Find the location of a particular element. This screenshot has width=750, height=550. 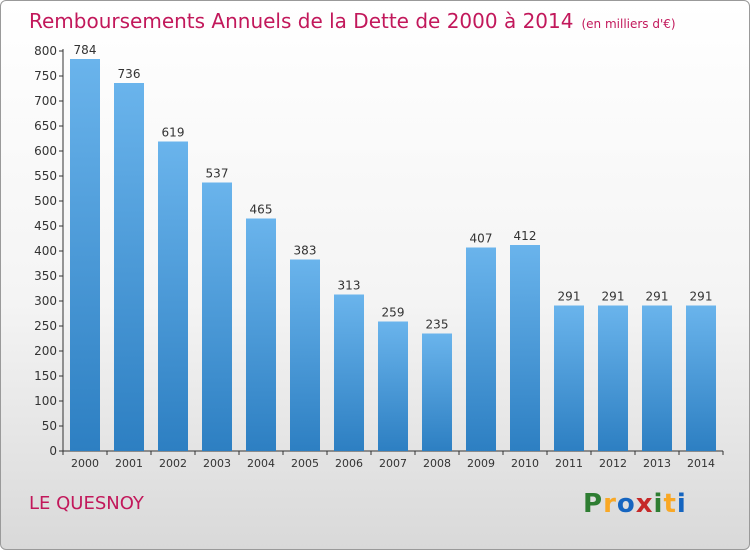

y-tick-label: 0 is located at coordinates (53, 451).